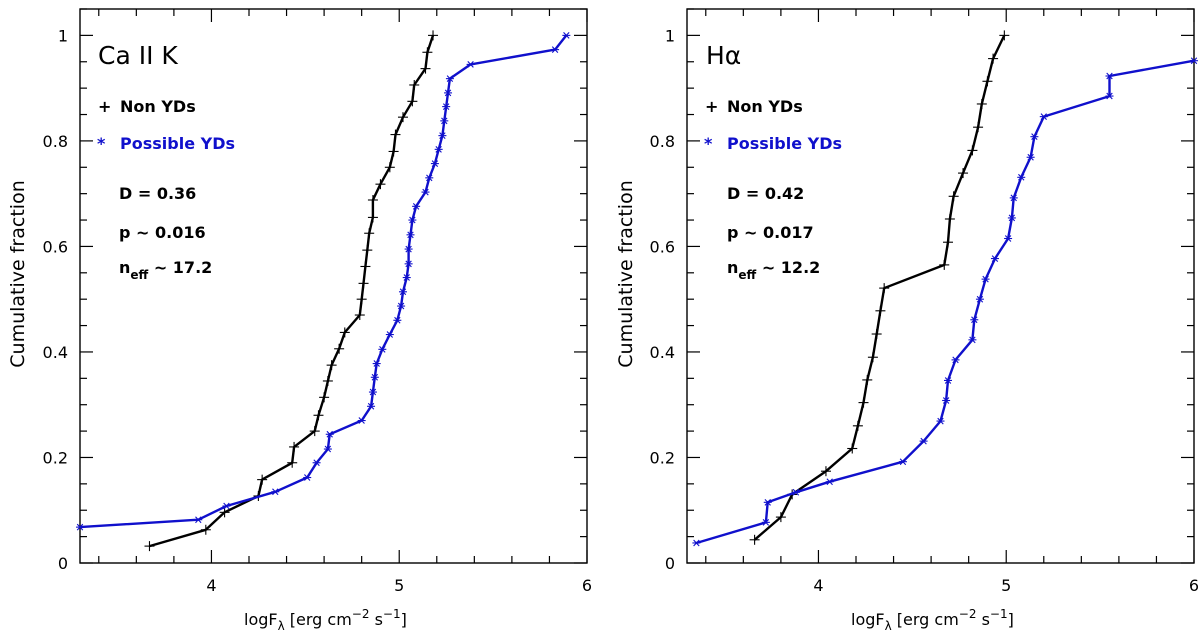 This screenshot has width=1200, height=634. I want to click on stat-neff-main-left: n, so click(124, 267).